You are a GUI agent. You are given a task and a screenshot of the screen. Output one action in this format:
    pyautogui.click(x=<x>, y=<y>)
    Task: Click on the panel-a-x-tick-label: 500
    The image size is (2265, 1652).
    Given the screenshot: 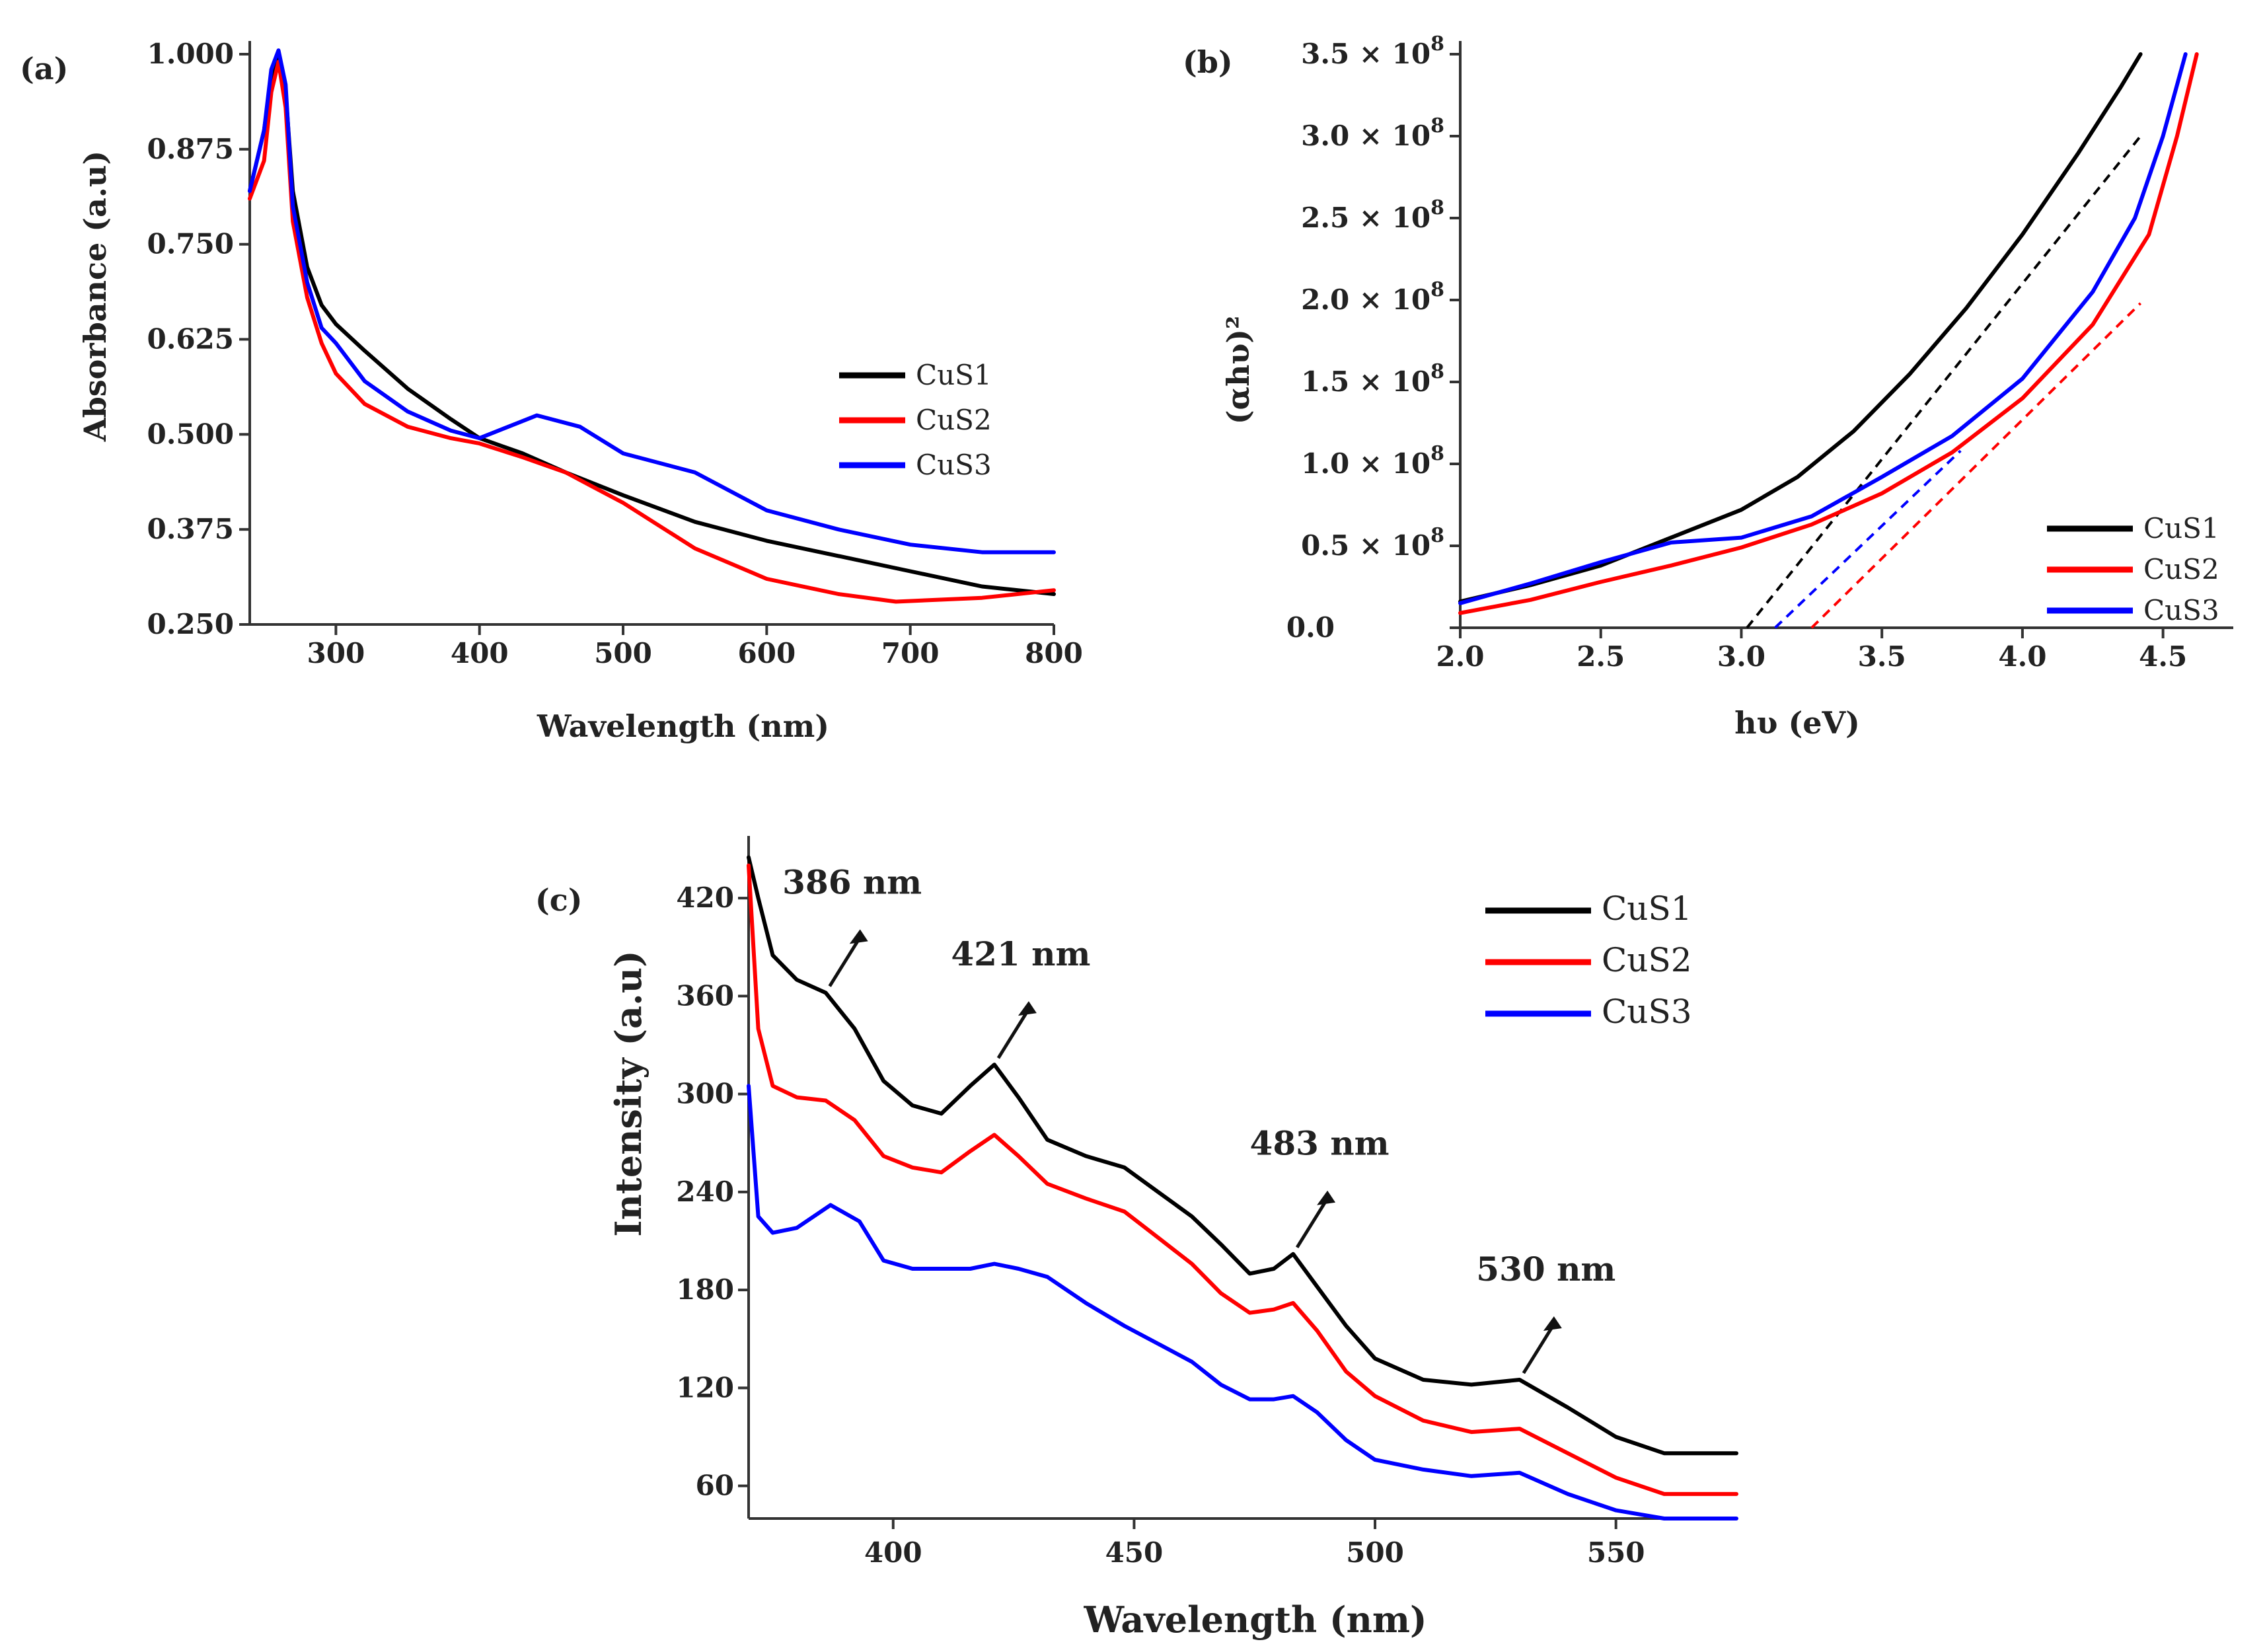 What is the action you would take?
    pyautogui.click(x=623, y=653)
    